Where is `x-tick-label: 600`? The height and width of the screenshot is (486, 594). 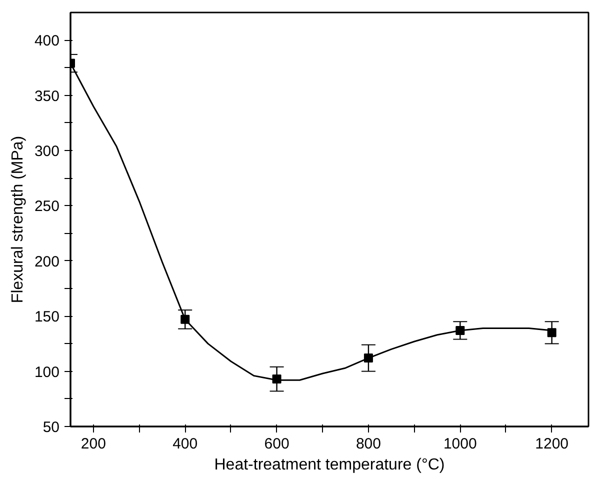
x-tick-label: 600 is located at coordinates (277, 444).